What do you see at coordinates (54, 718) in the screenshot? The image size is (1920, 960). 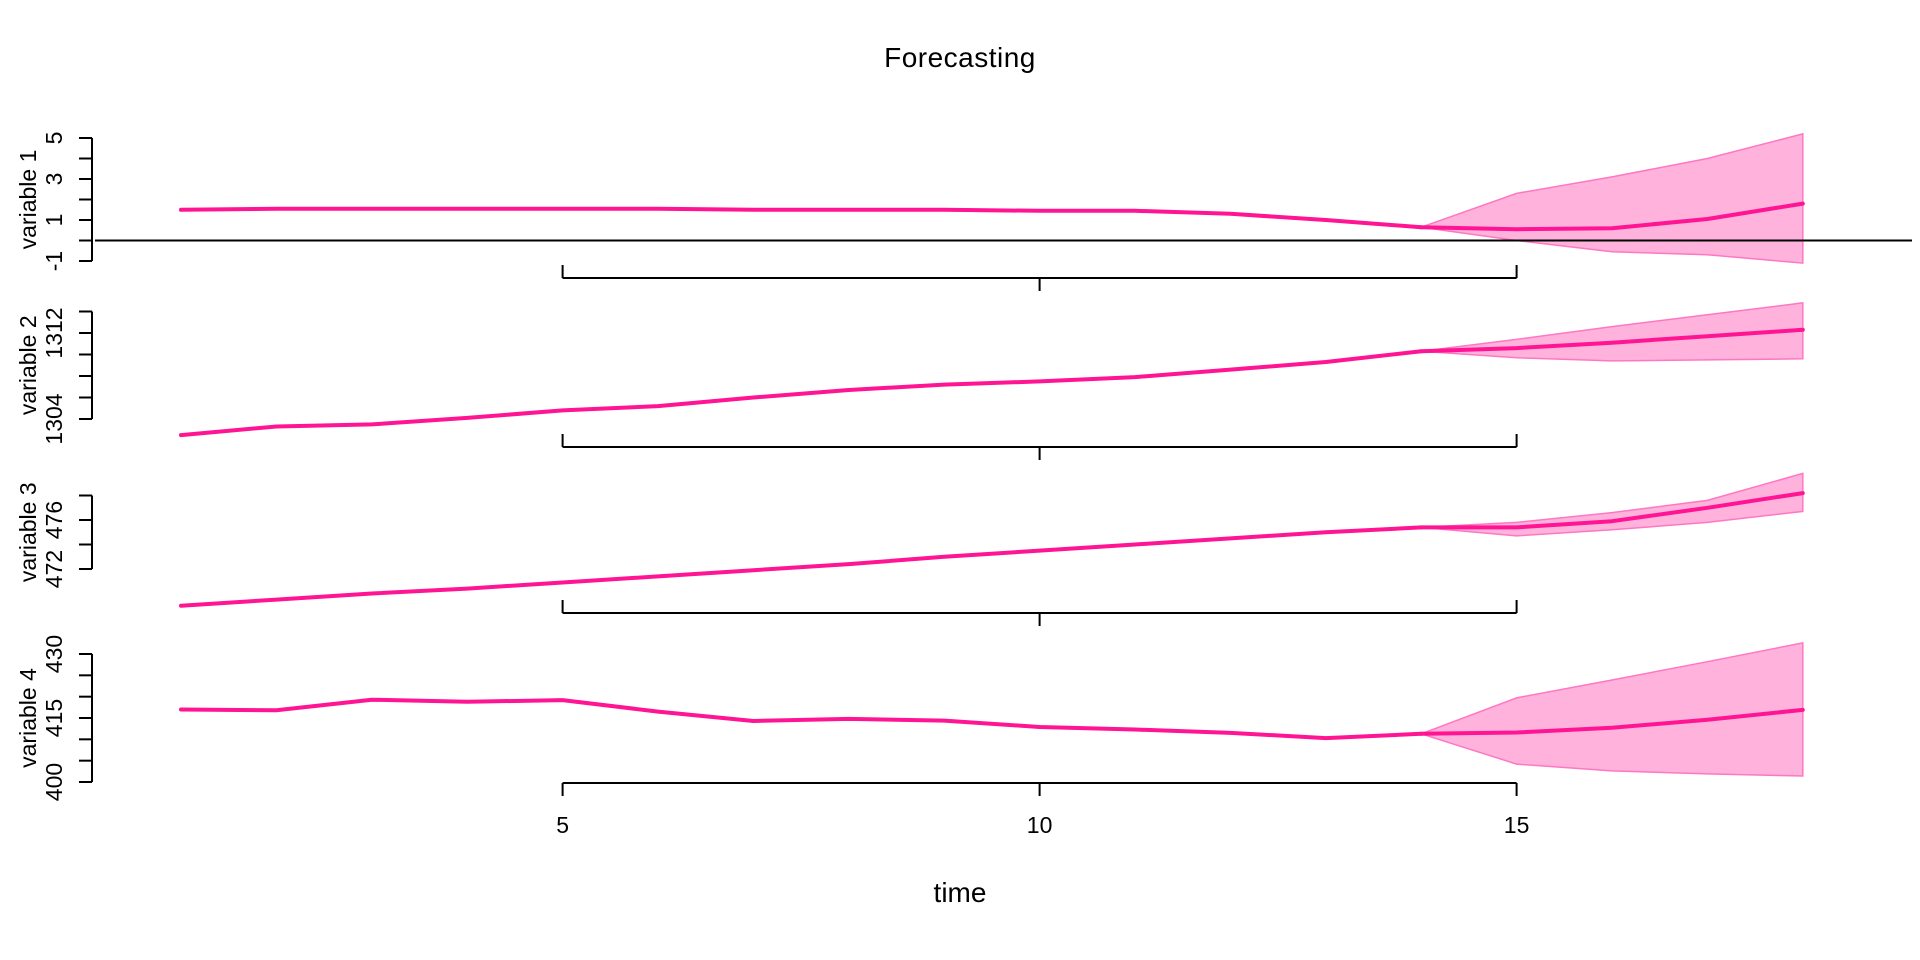 I see `y-tick-label: 415` at bounding box center [54, 718].